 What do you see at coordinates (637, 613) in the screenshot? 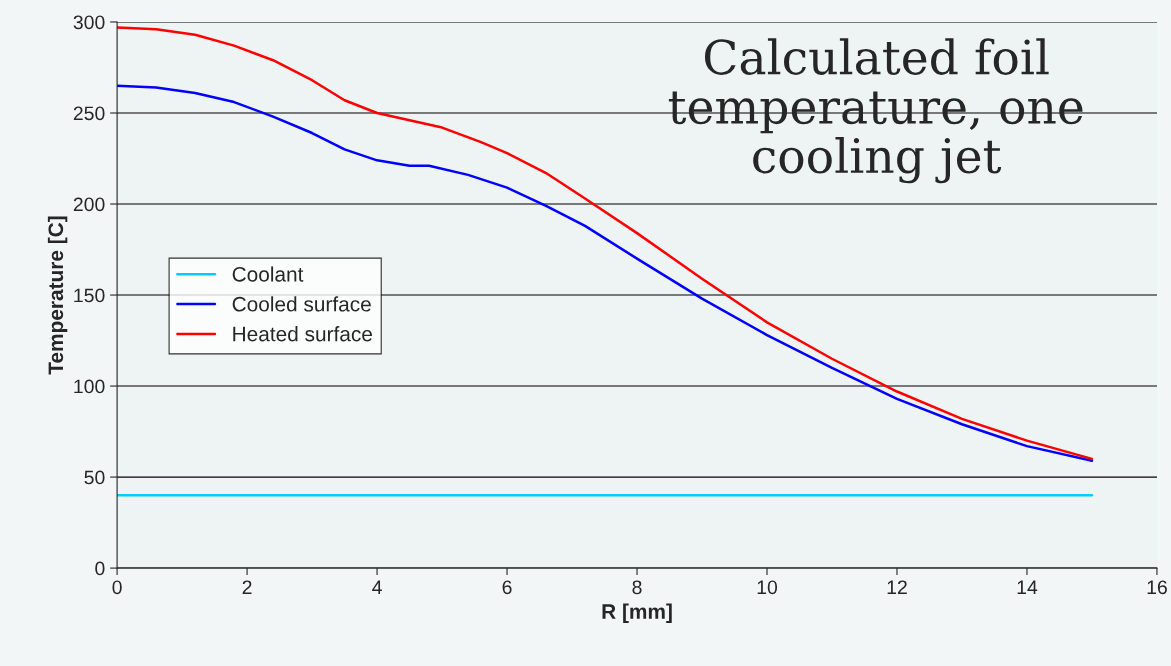
I see `x-axis-title: R [mm]` at bounding box center [637, 613].